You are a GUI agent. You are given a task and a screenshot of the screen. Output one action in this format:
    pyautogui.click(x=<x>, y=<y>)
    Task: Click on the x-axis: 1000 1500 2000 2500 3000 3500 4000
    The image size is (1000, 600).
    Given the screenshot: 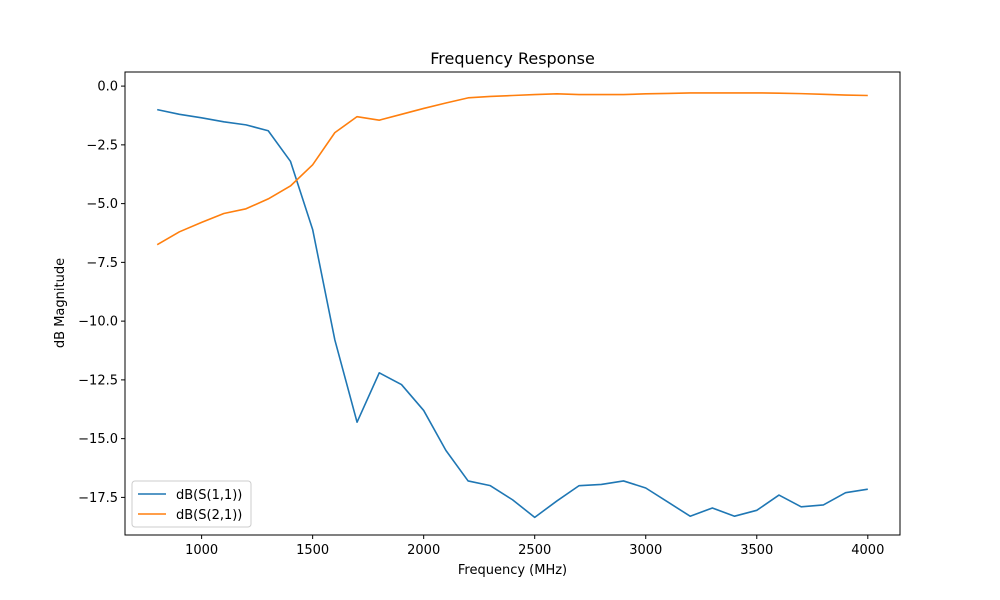 What is the action you would take?
    pyautogui.click(x=534, y=546)
    